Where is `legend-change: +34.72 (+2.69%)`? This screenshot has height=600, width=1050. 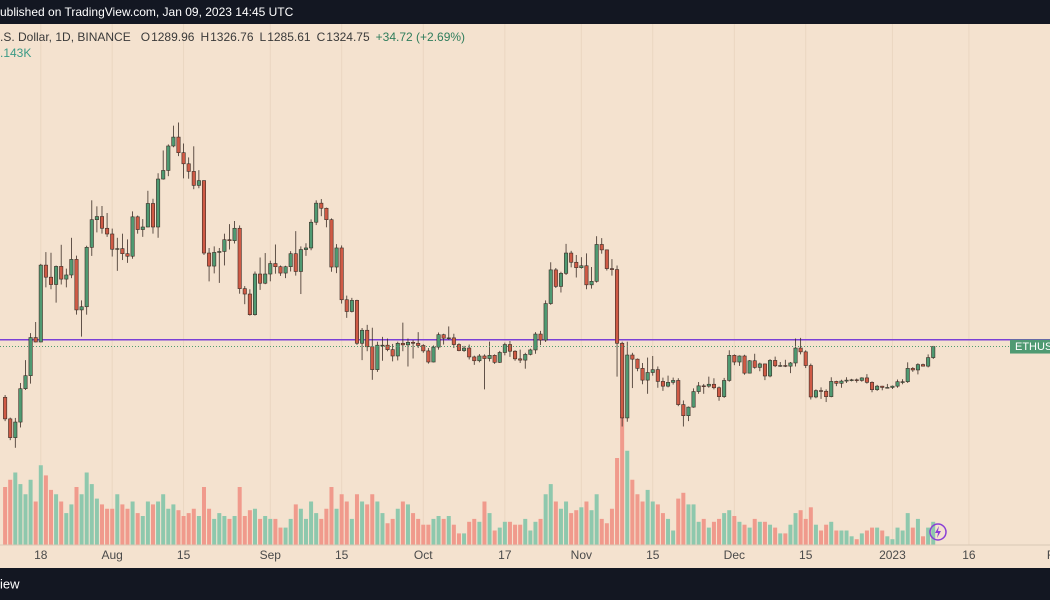 legend-change: +34.72 (+2.69%) is located at coordinates (420, 37).